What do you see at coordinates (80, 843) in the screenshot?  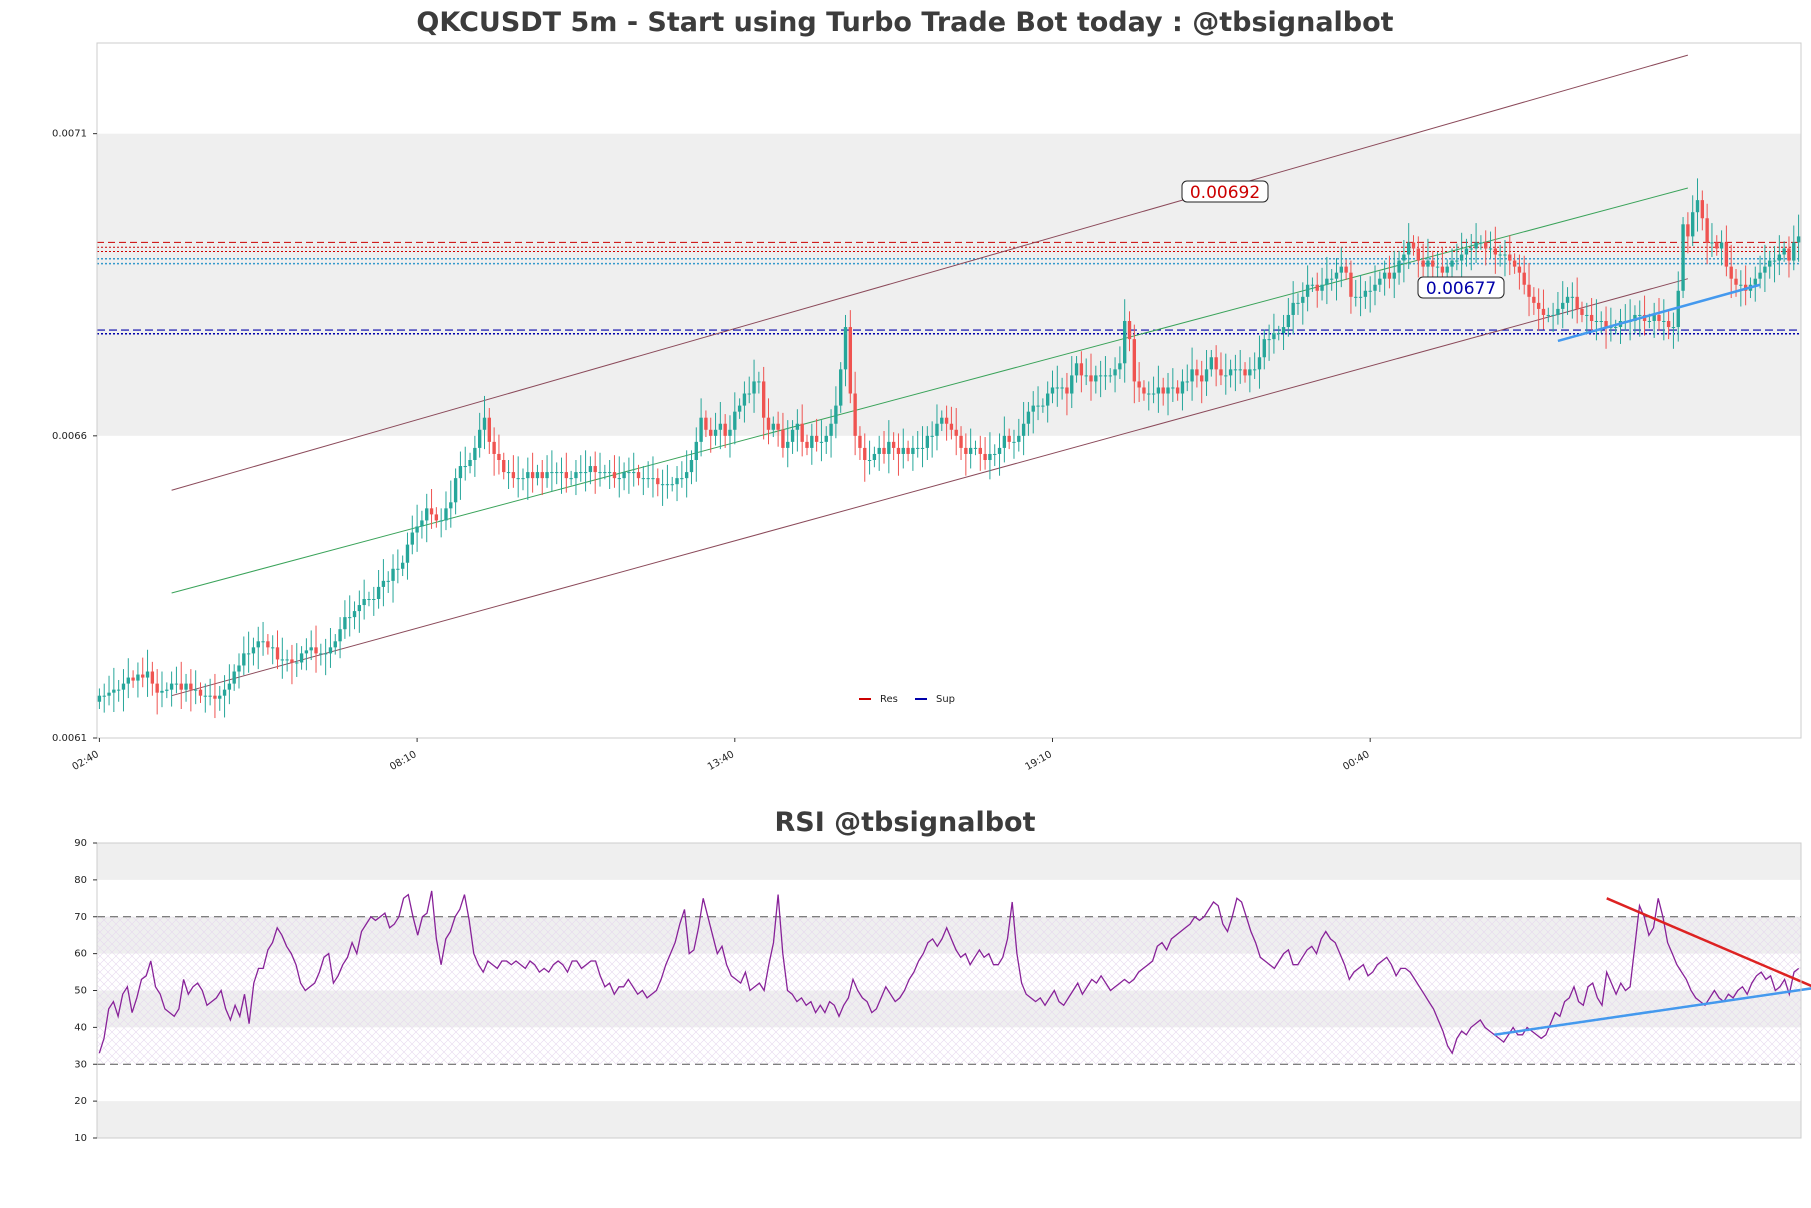 I see `rsi-tick-label: 90` at bounding box center [80, 843].